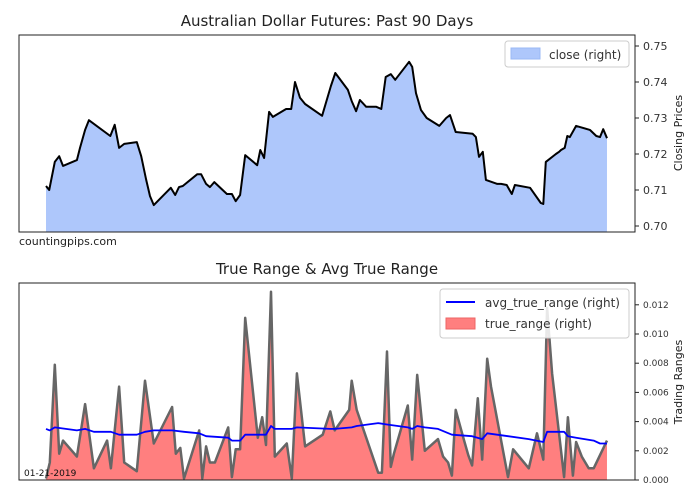 This screenshot has width=700, height=500. I want to click on y-tick-label: 0.010, so click(656, 335).